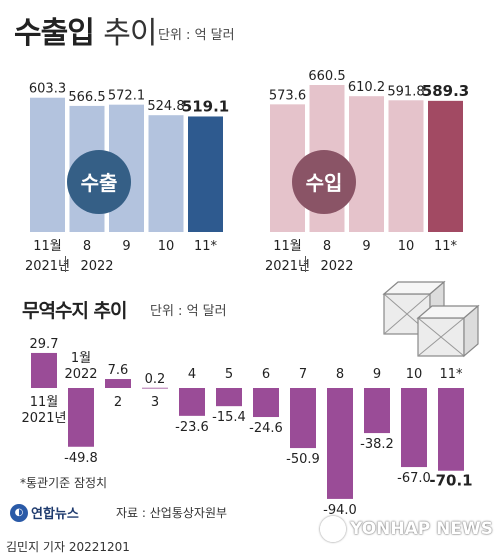  Describe the element at coordinates (47, 246) in the screenshot. I see `export-x-tick-0: 11월` at that location.